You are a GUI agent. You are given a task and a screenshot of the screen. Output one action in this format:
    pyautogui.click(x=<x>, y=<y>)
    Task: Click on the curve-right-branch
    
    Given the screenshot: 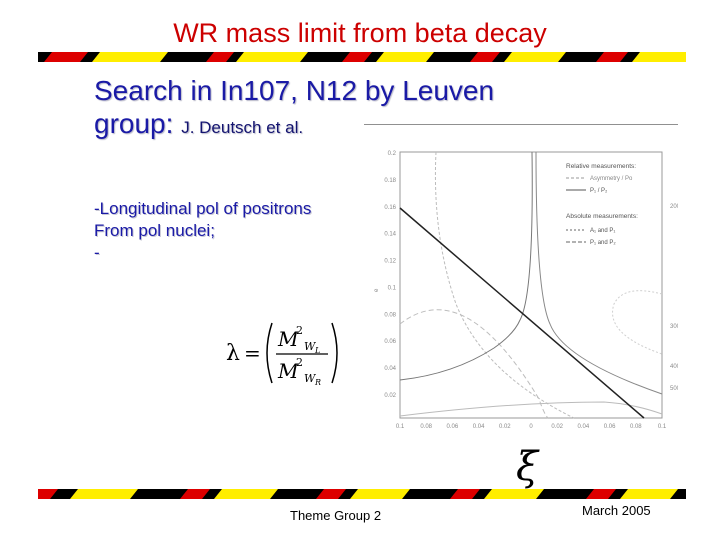 What is the action you would take?
    pyautogui.click(x=599, y=273)
    